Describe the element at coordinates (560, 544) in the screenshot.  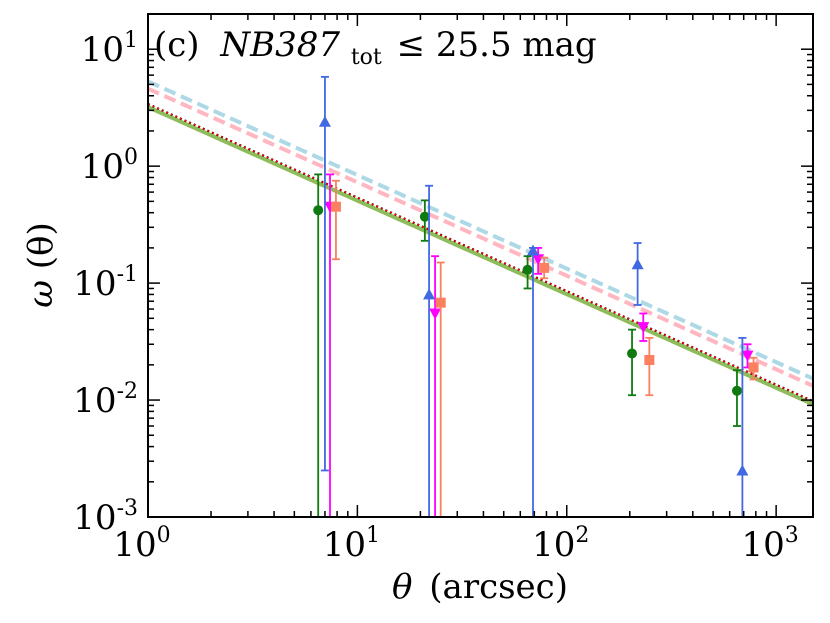
I see `x-tick-label-2: 102` at that location.